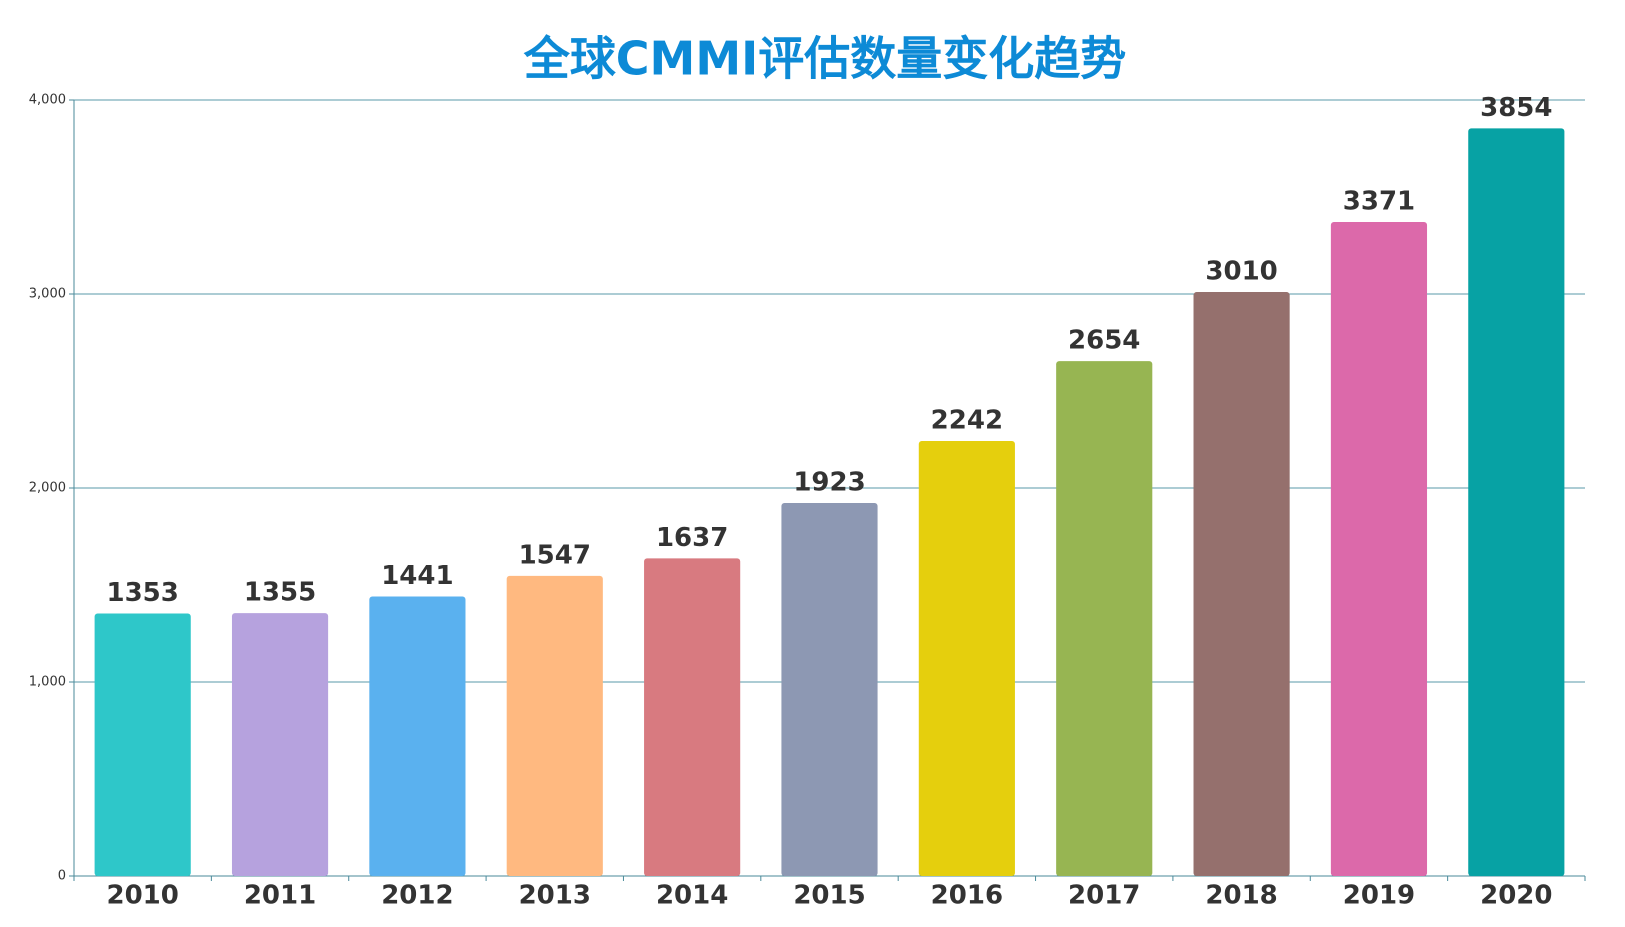  What do you see at coordinates (829, 482) in the screenshot?
I see `value-label: 1923` at bounding box center [829, 482].